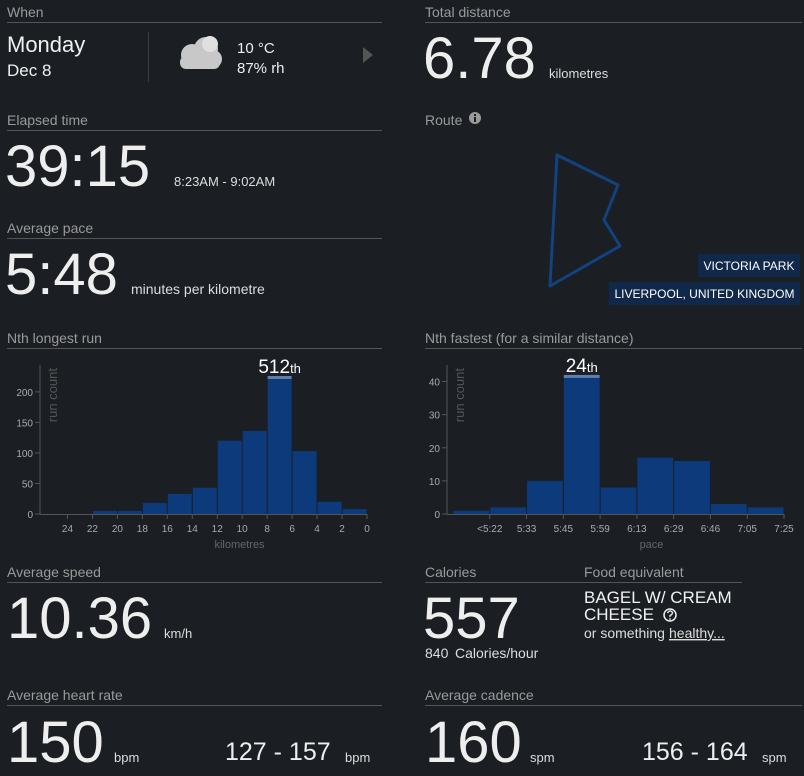  I want to click on section-label: Route, so click(444, 120).